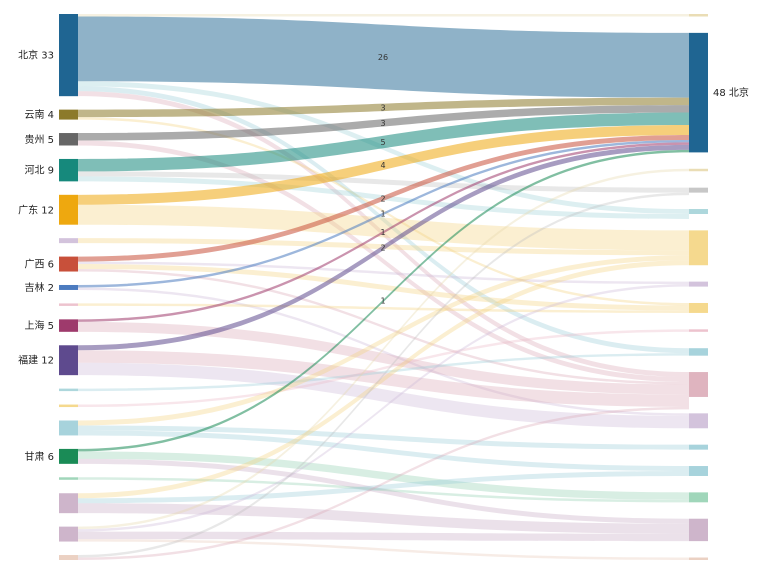 This screenshot has height=575, width=764. Describe the element at coordinates (39, 139) in the screenshot. I see `node-label: 贵州 5` at that location.